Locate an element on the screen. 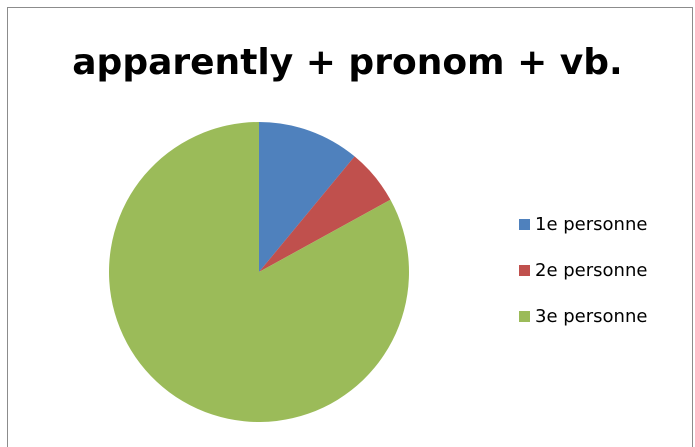 The width and height of the screenshot is (695, 447). chart-title: apparently + pronom + vb. is located at coordinates (347, 62).